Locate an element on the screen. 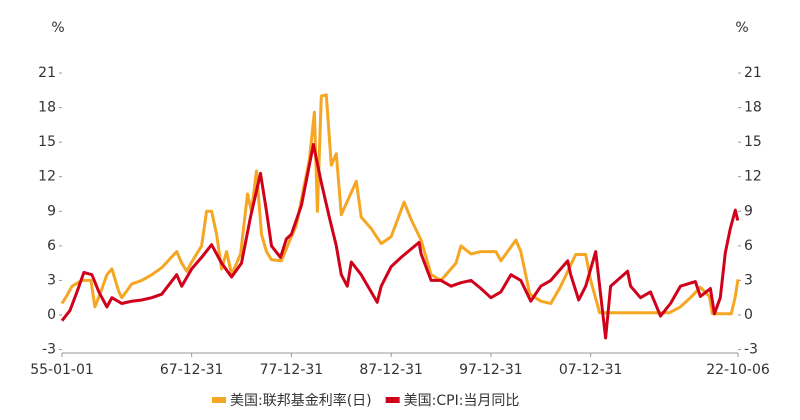  y2-tick-label: 6 is located at coordinates (748, 246).